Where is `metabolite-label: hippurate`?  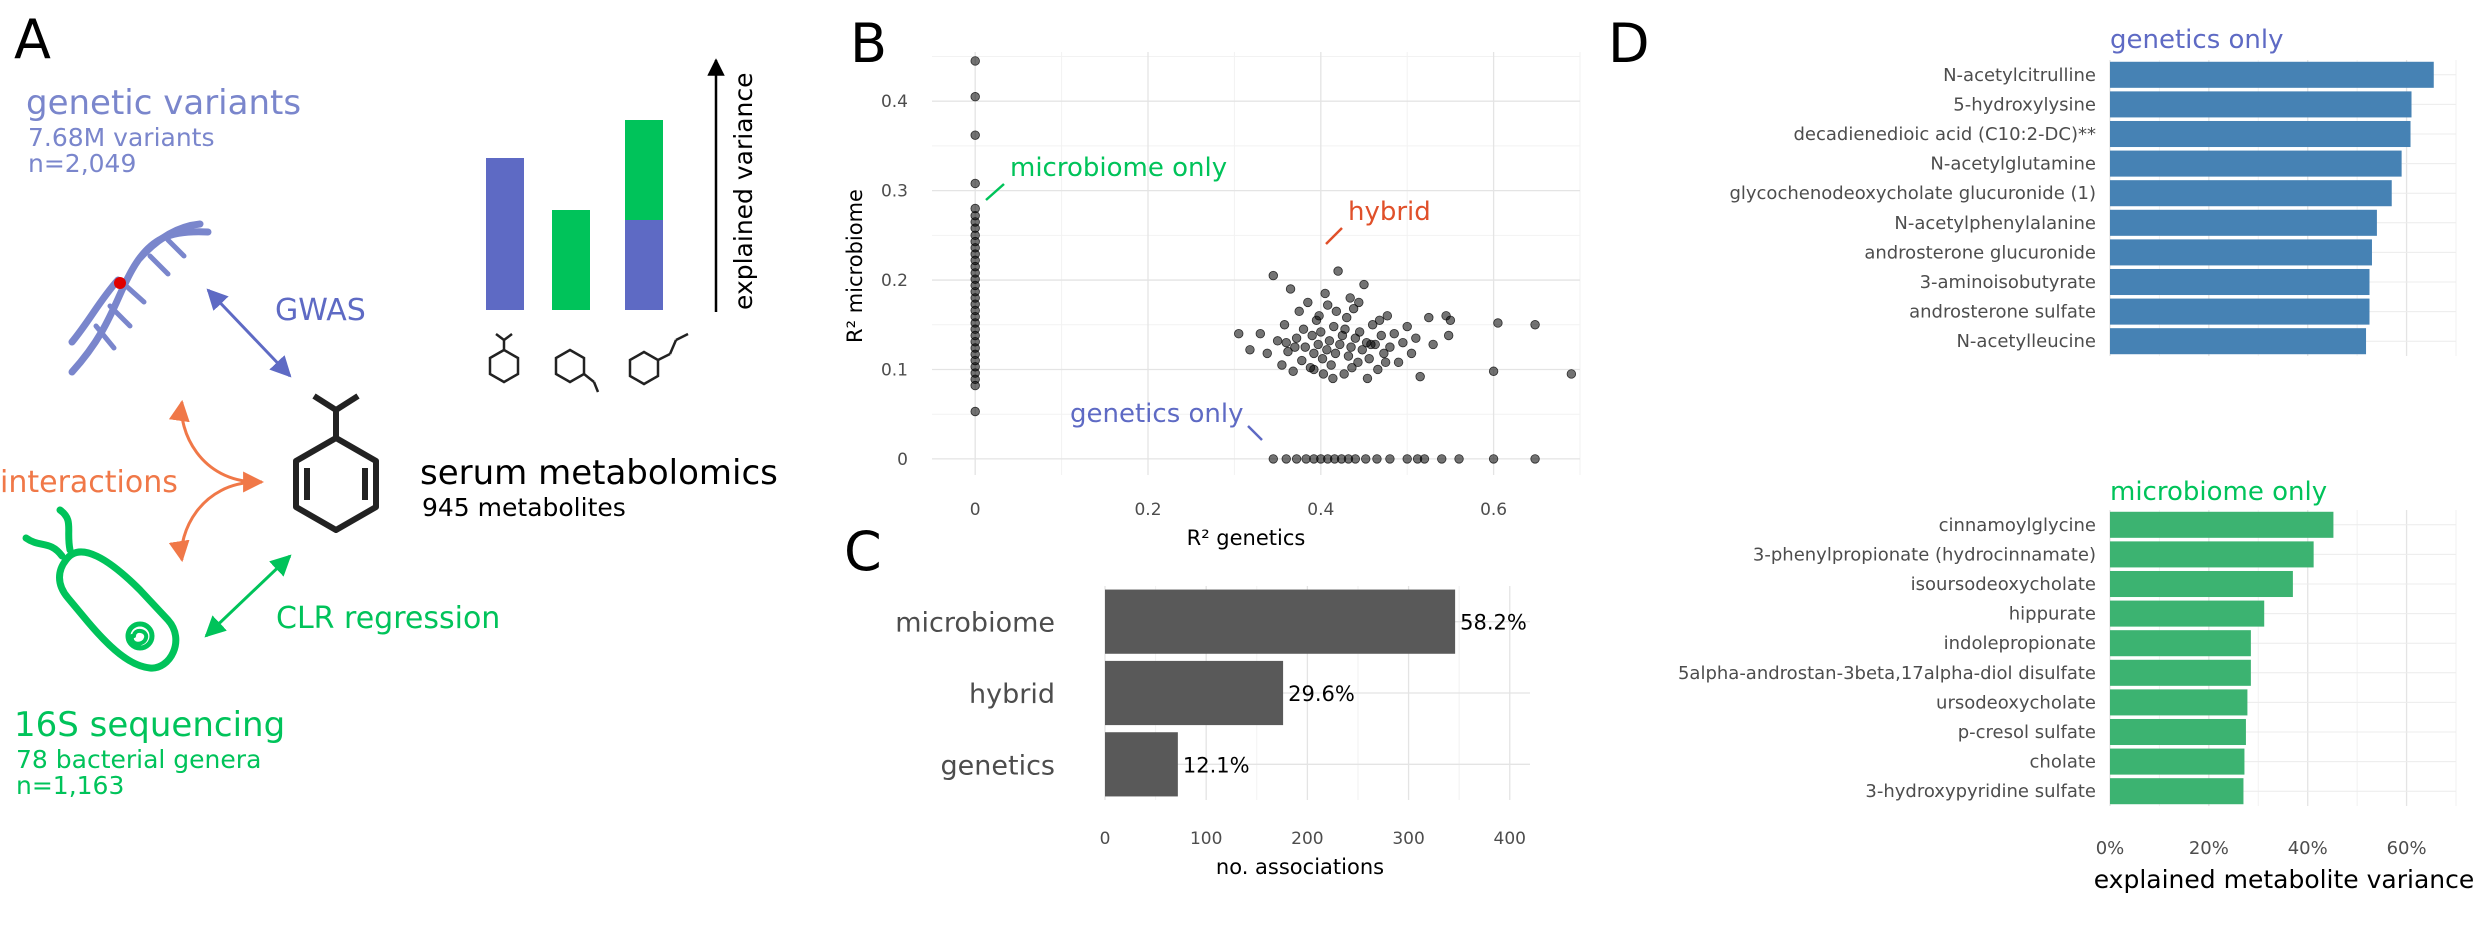
metabolite-label: hippurate is located at coordinates (2052, 614).